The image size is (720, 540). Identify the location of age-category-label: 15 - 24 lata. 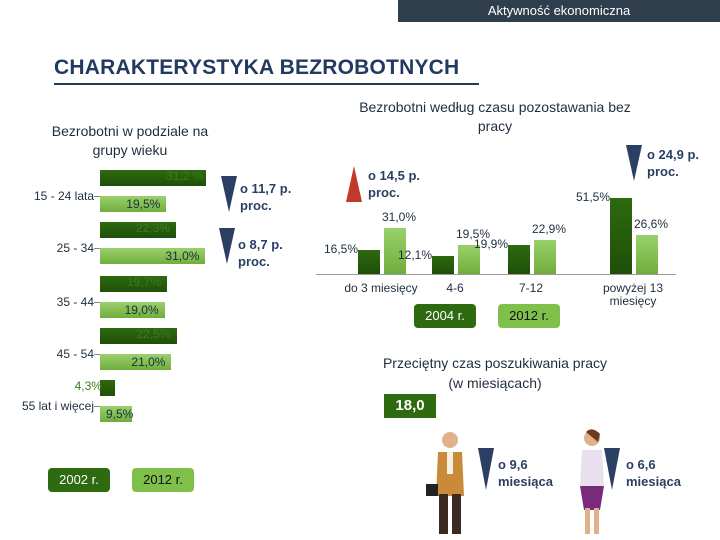
(63, 196).